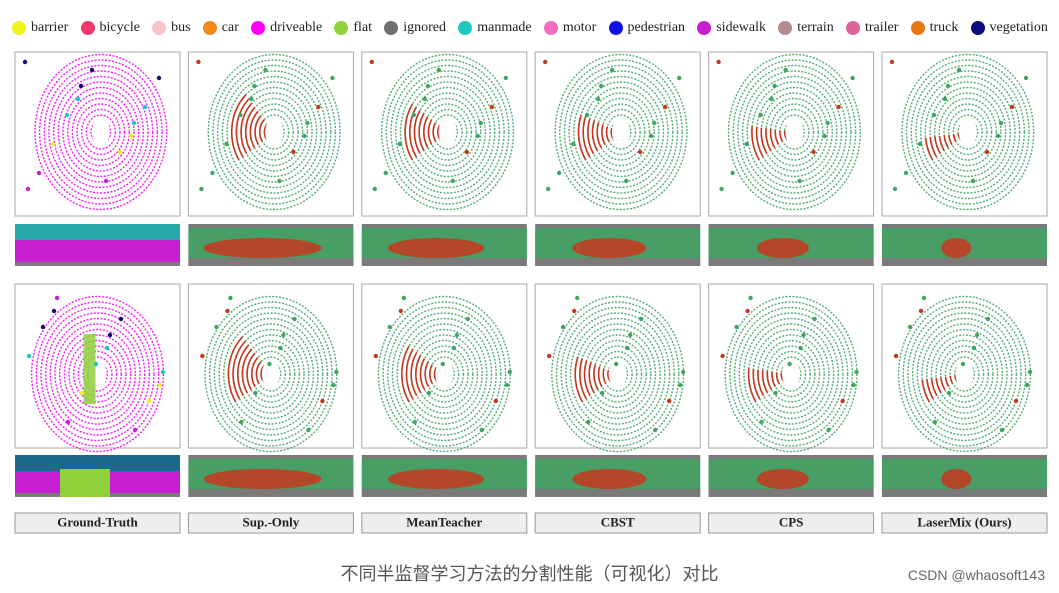  I want to click on column-label: LaserMix (Ours), so click(964, 521).